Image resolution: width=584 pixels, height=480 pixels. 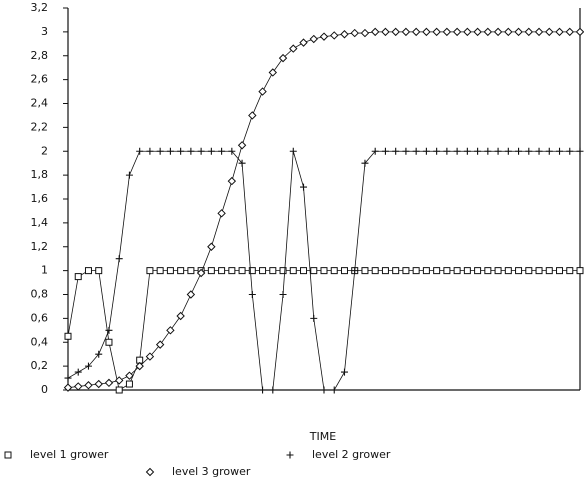 I want to click on legend-label: level 3 grower, so click(x=211, y=471).